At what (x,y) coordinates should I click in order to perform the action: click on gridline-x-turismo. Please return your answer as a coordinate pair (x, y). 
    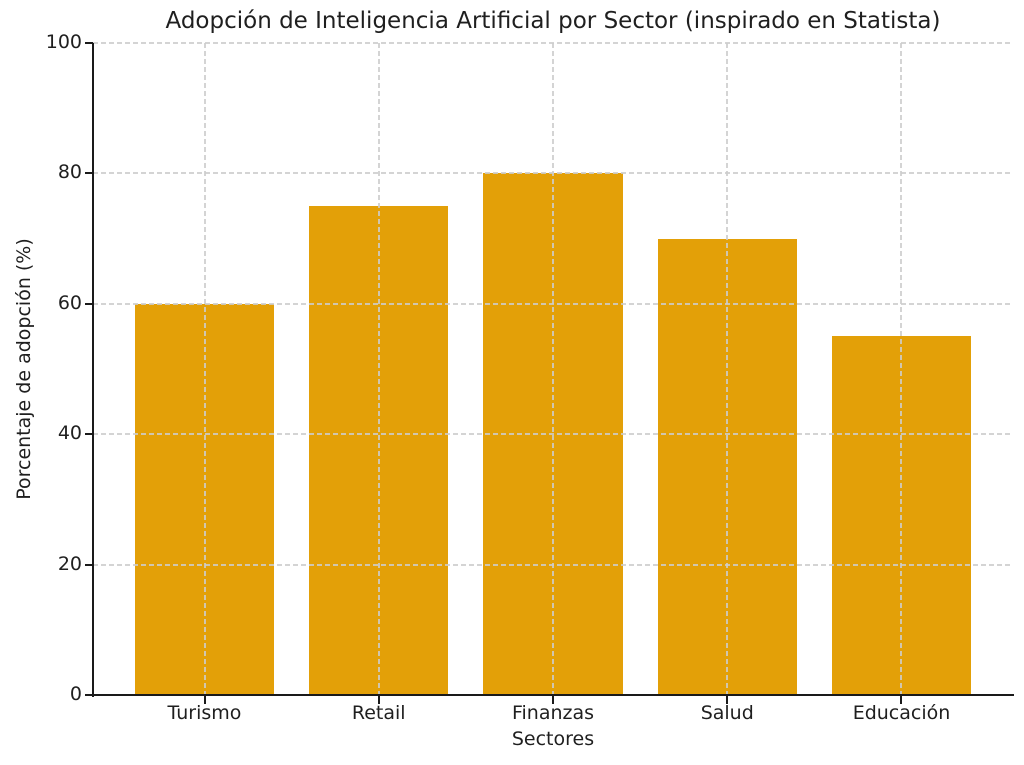
    Looking at the image, I should click on (204, 369).